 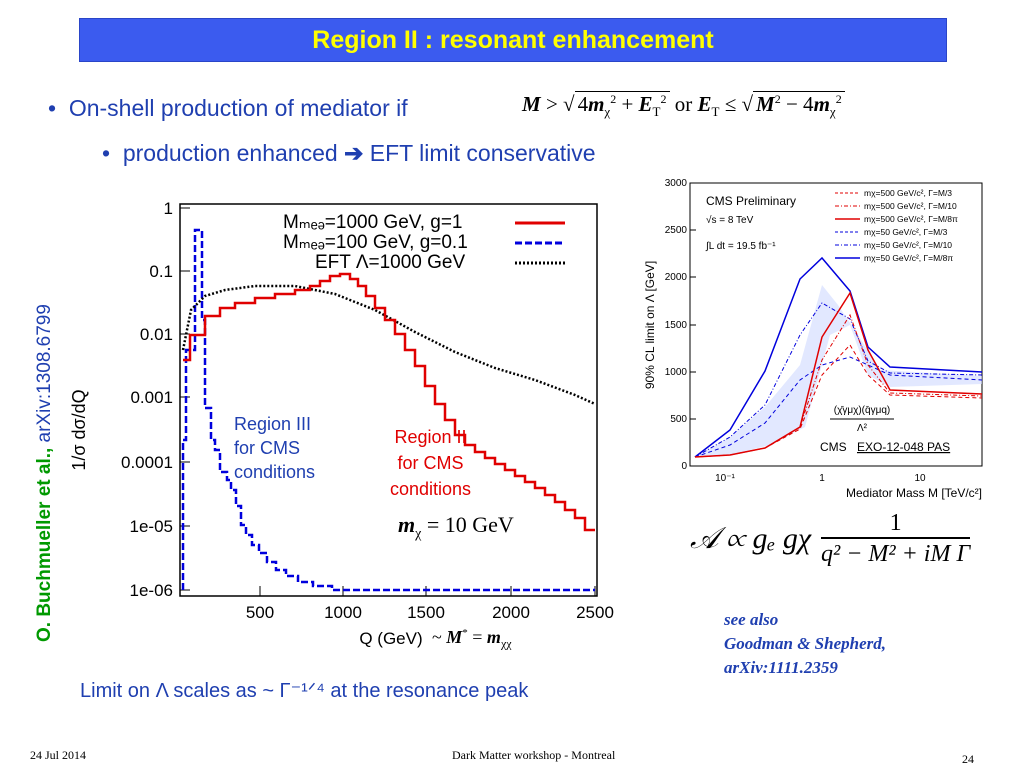 What do you see at coordinates (676, 277) in the screenshot?
I see `ytick-label: 2000` at bounding box center [676, 277].